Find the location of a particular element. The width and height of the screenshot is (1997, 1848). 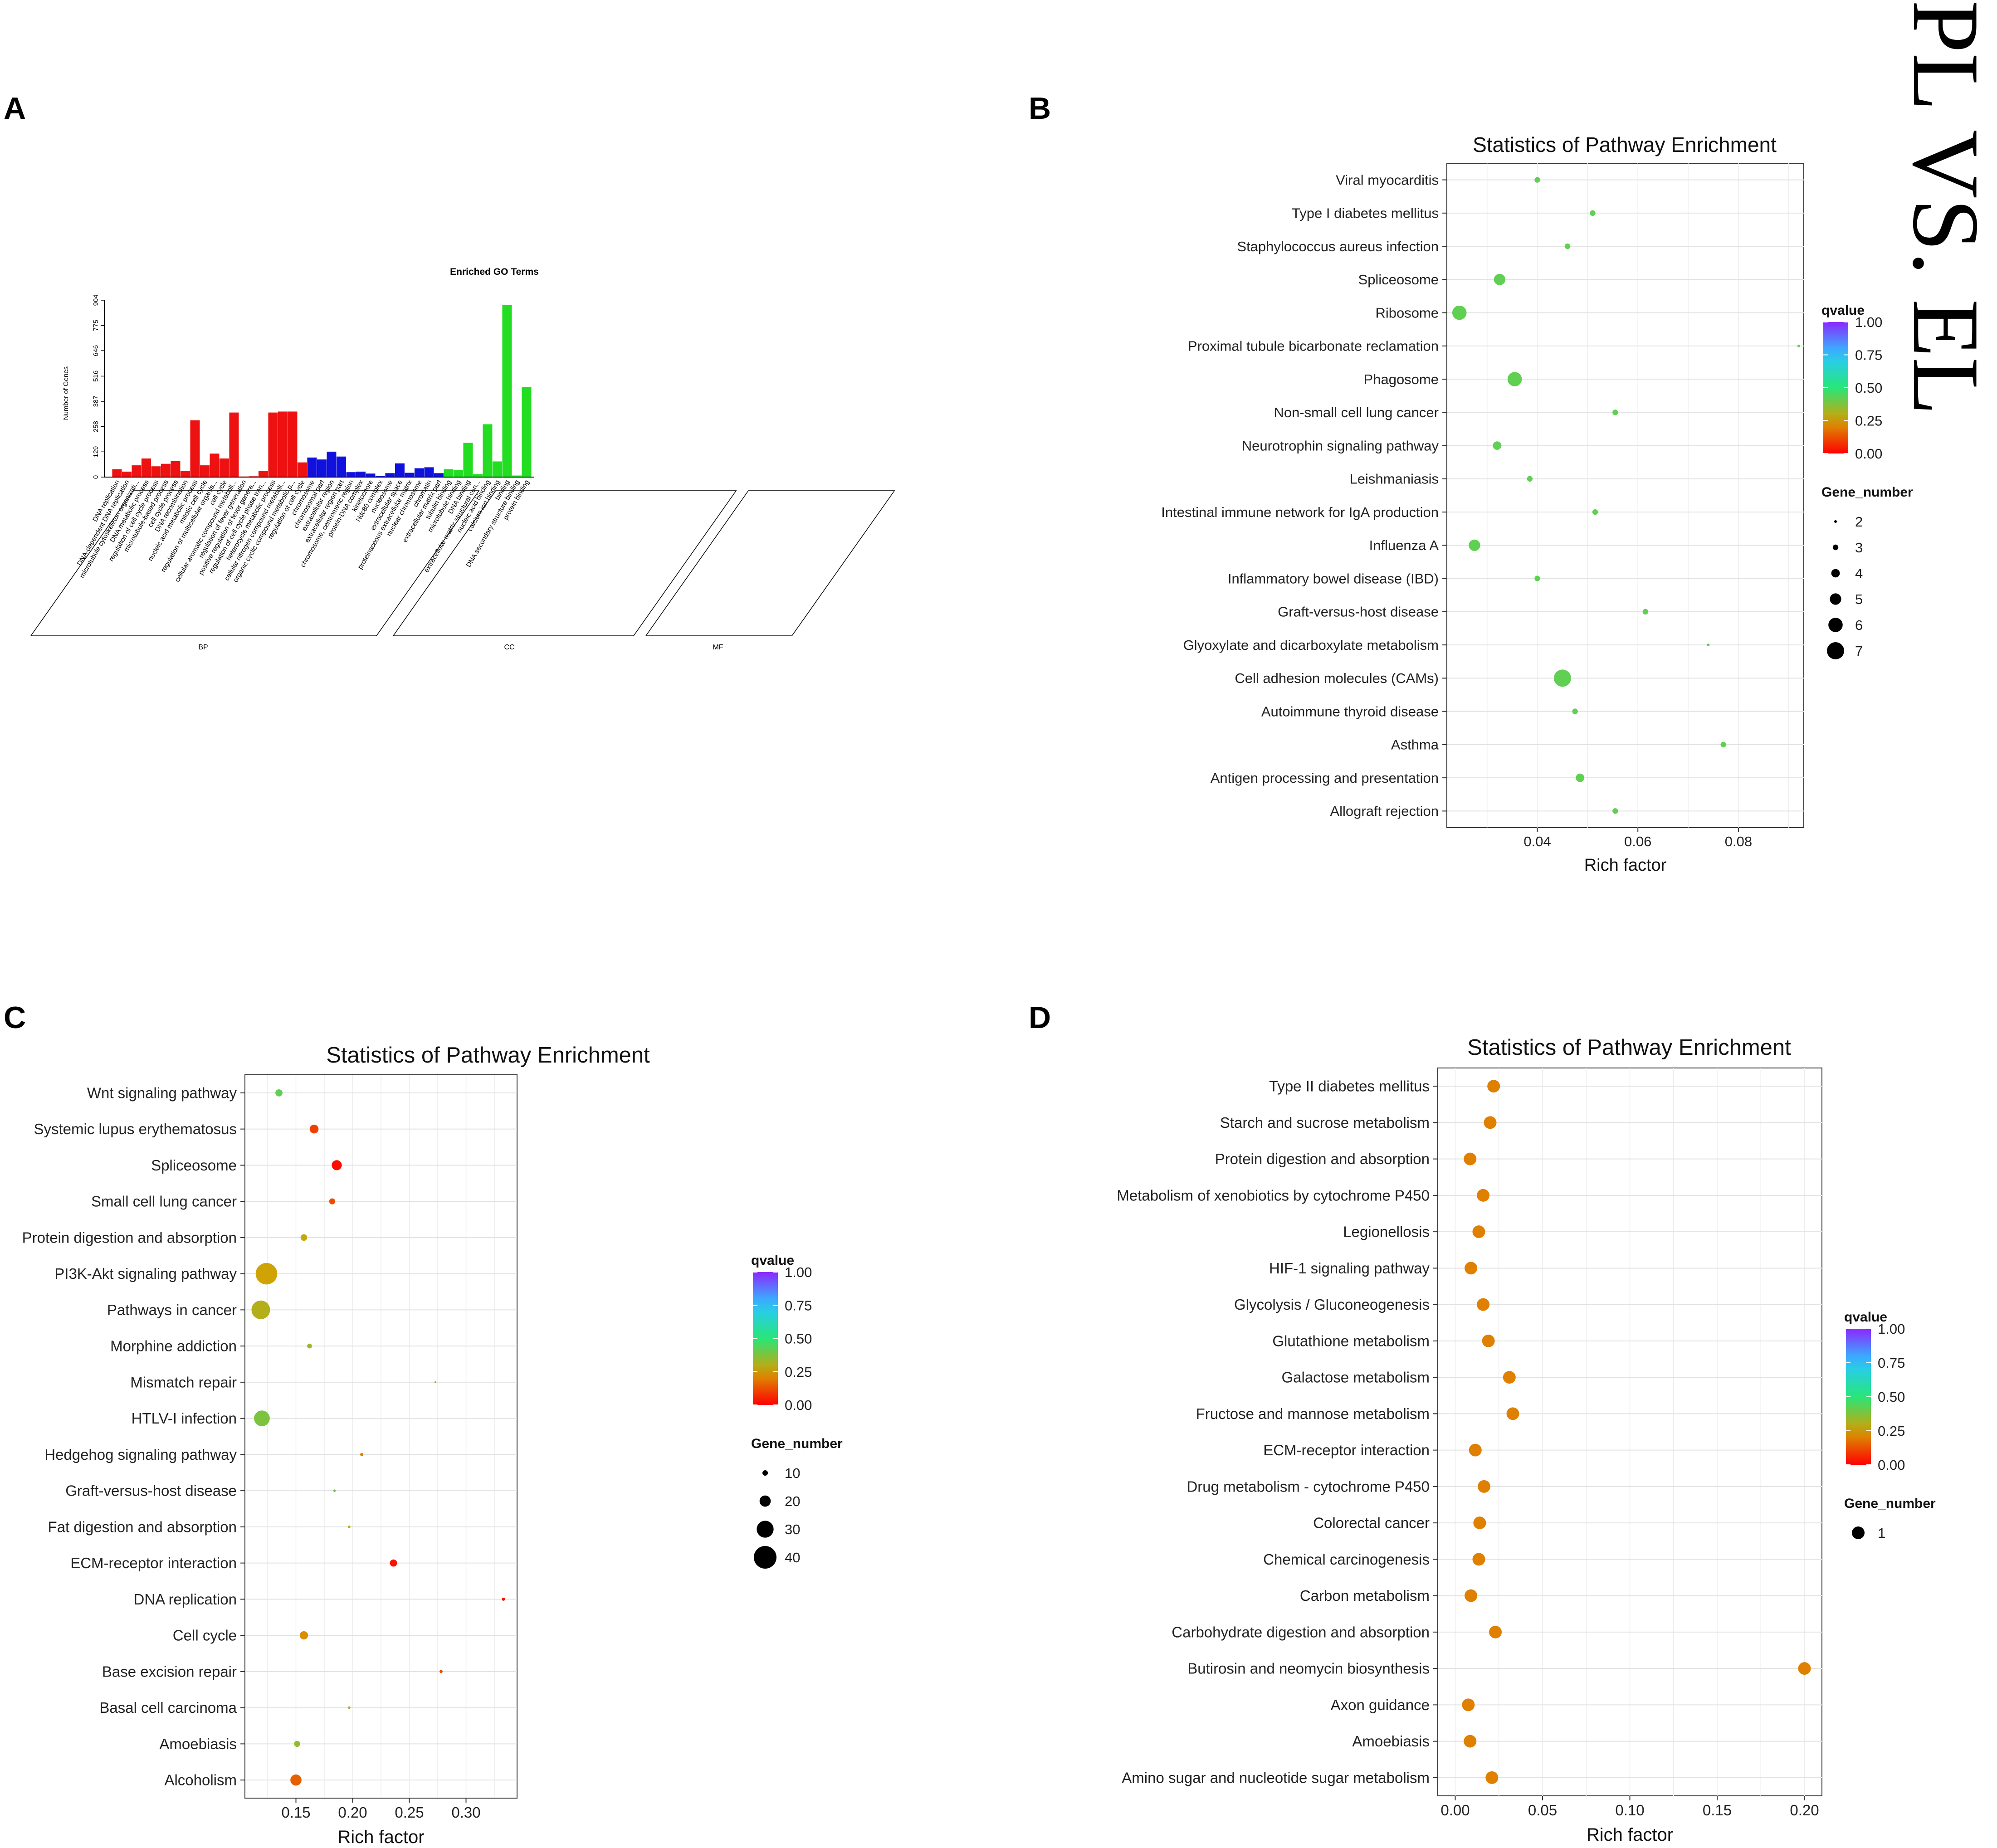

point-base-excision-repair is located at coordinates (441, 1671).